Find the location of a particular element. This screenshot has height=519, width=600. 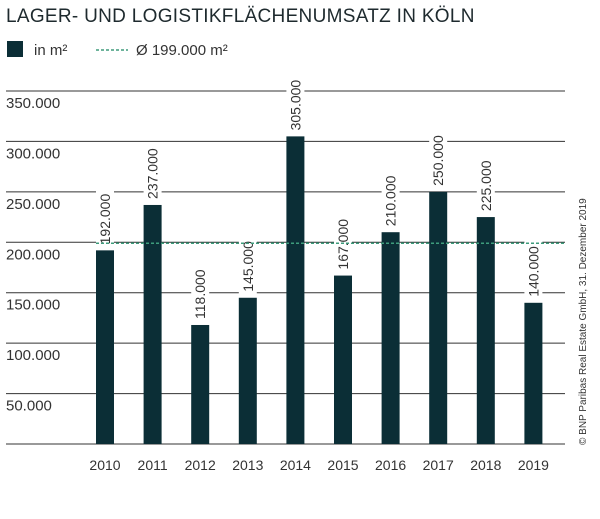

x-tick-label: 2016 is located at coordinates (390, 465).